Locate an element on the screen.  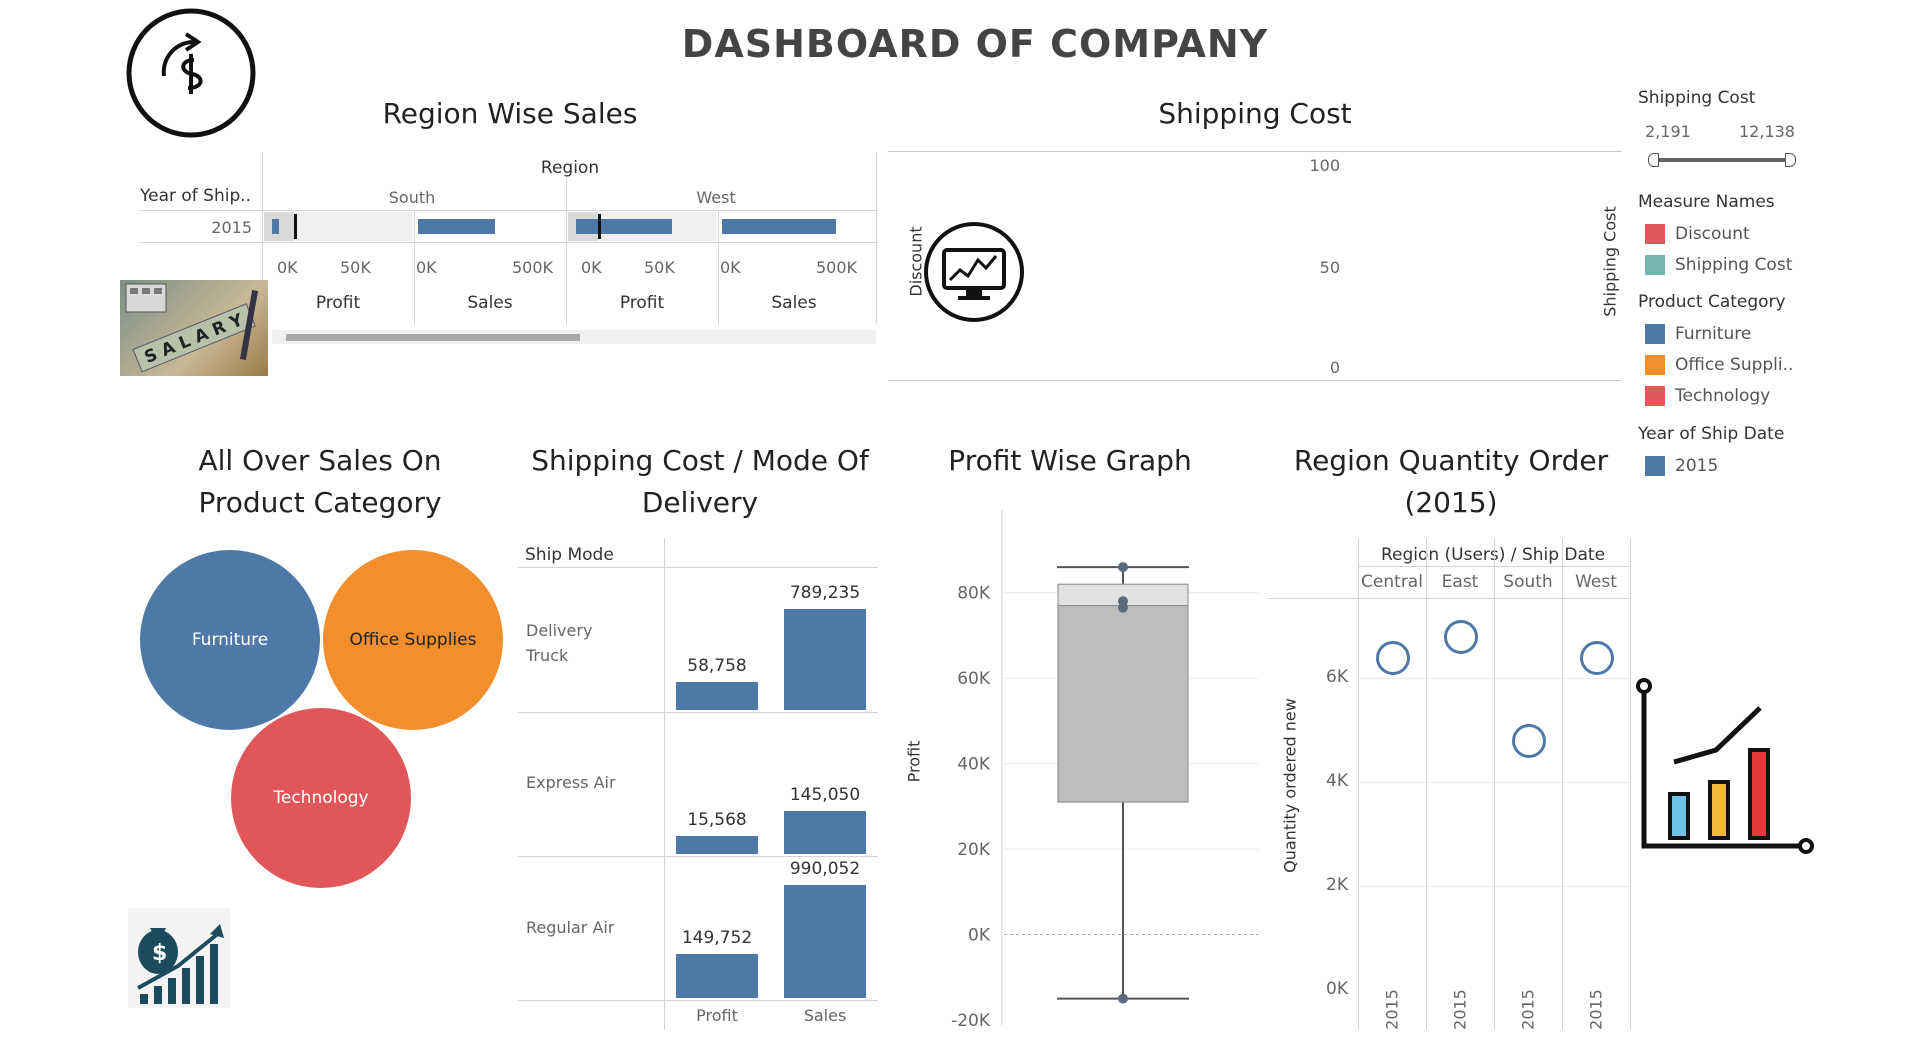
bubble-office-supplies-label: Office Supplies is located at coordinates (413, 640).